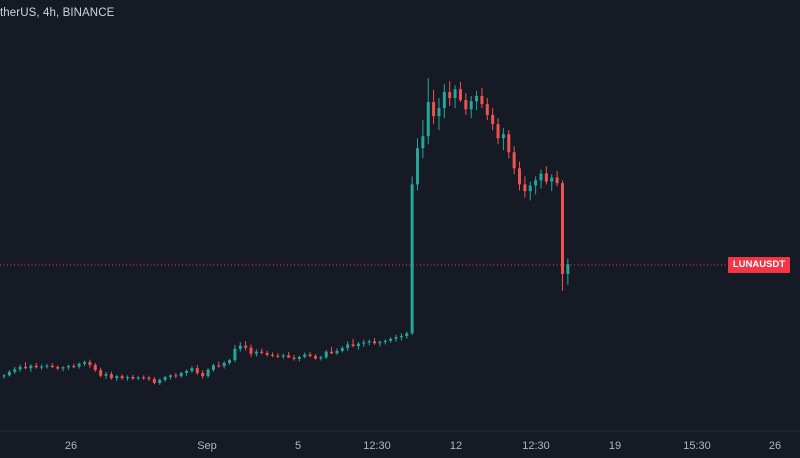  What do you see at coordinates (615, 446) in the screenshot?
I see `x-tick-label: 19` at bounding box center [615, 446].